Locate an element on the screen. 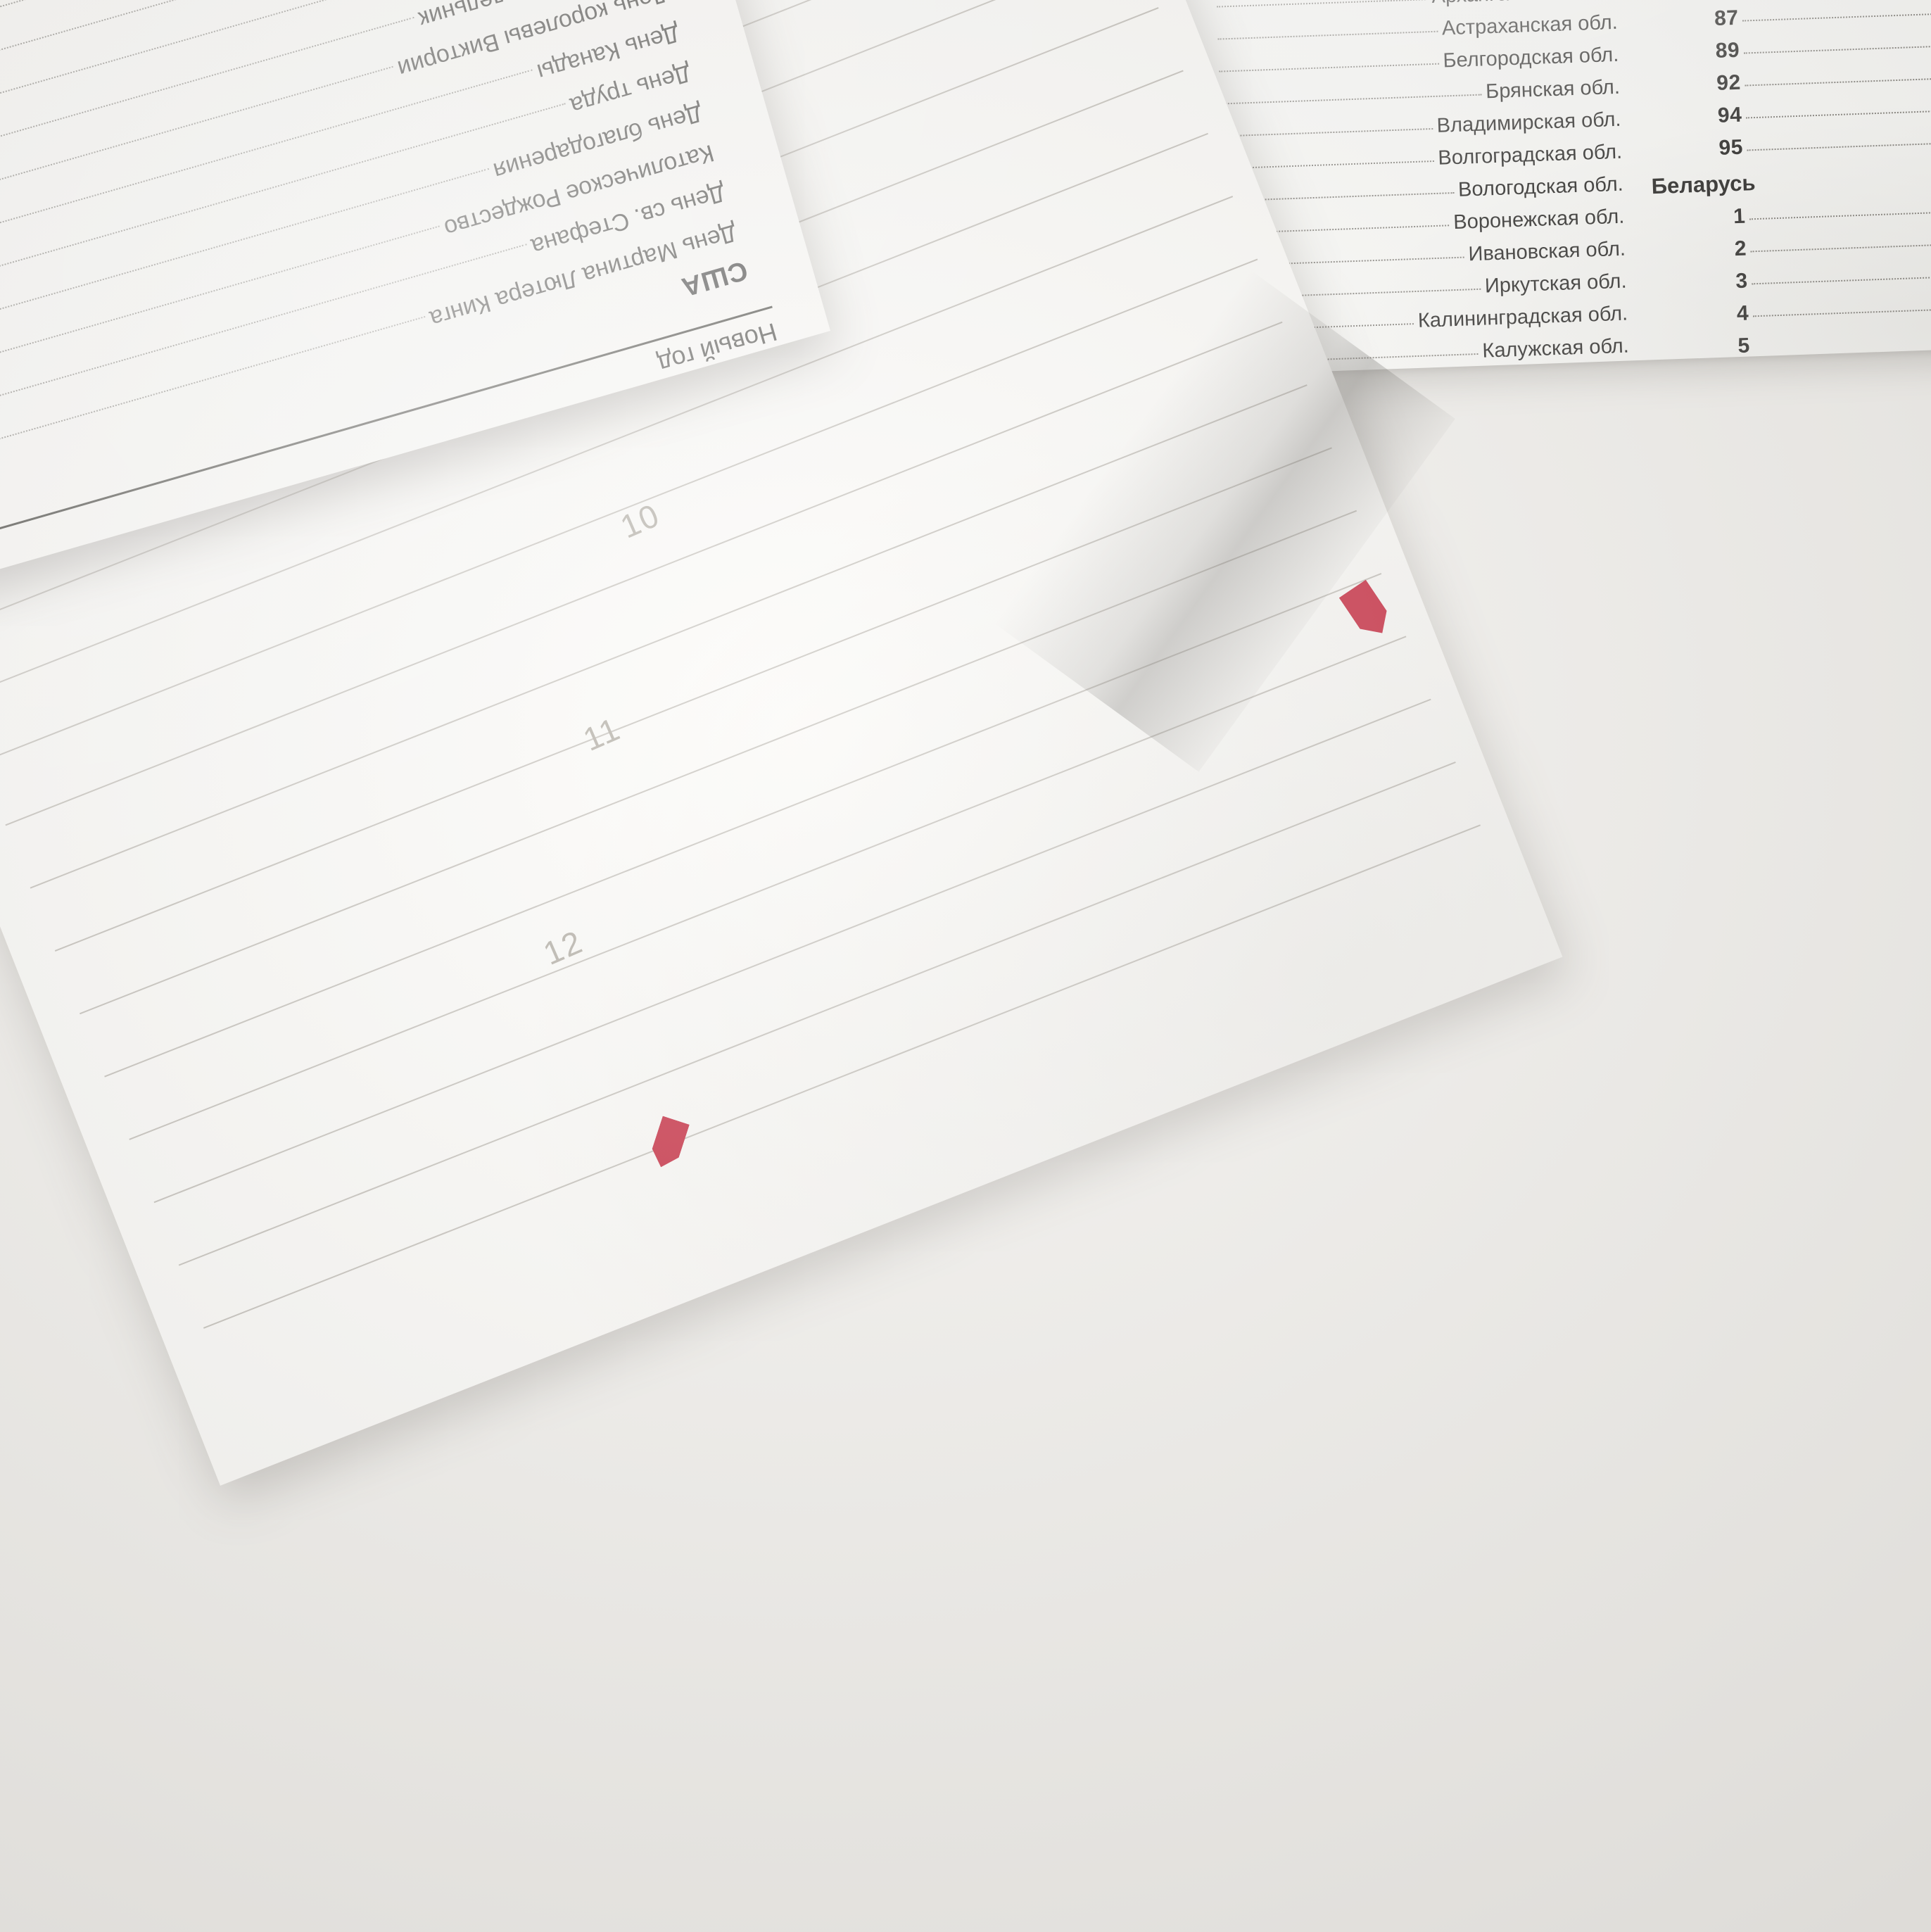 This screenshot has height=1932, width=1931. region-name: Калужская обл. is located at coordinates (1555, 348).